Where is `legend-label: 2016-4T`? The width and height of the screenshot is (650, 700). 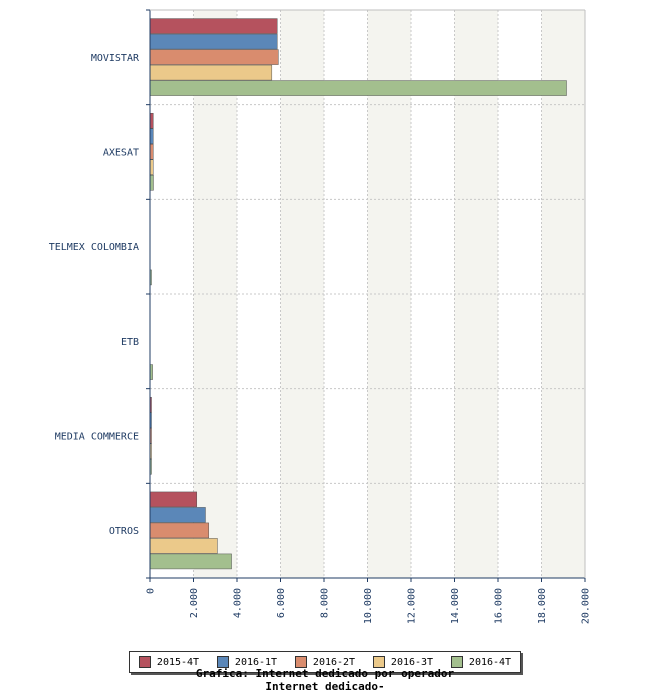
legend-label: 2016-4T is located at coordinates (490, 662).